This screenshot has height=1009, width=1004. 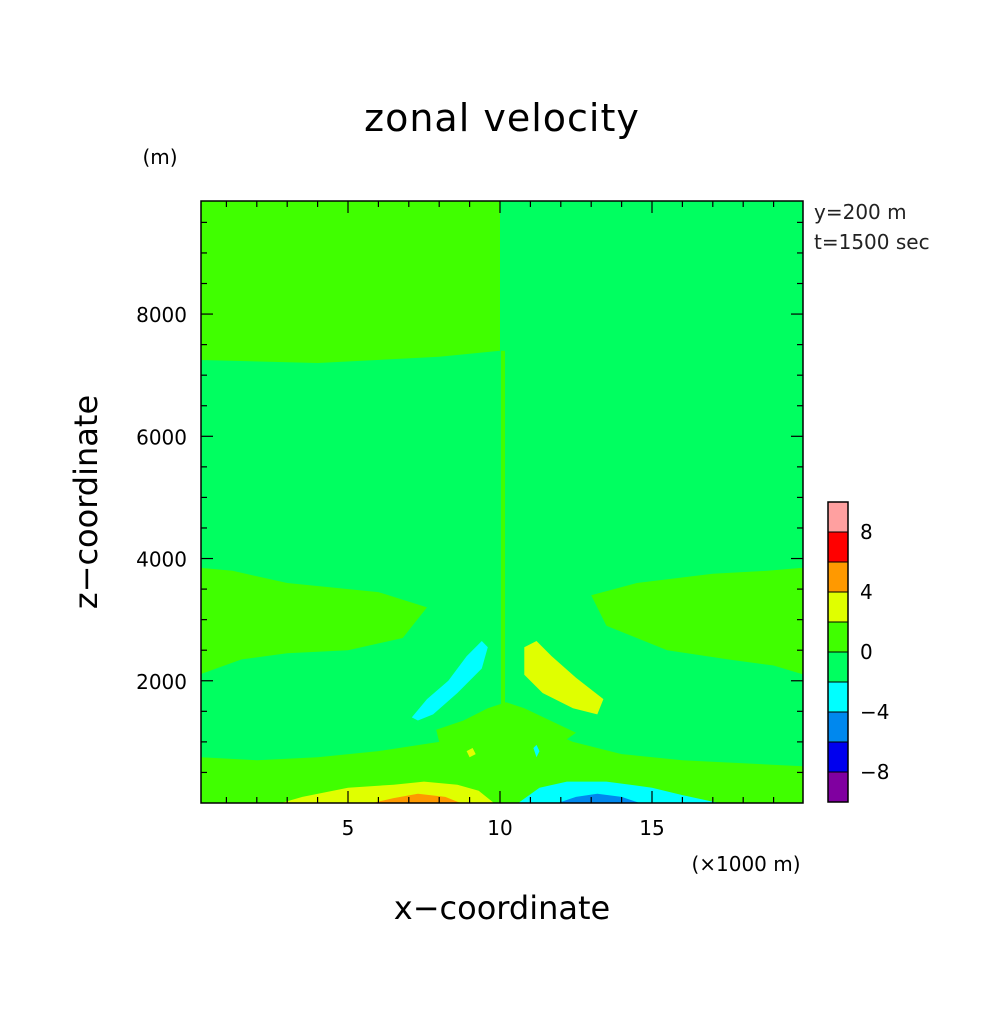 I want to click on colorbar-tick-label: 0, so click(x=866, y=652).